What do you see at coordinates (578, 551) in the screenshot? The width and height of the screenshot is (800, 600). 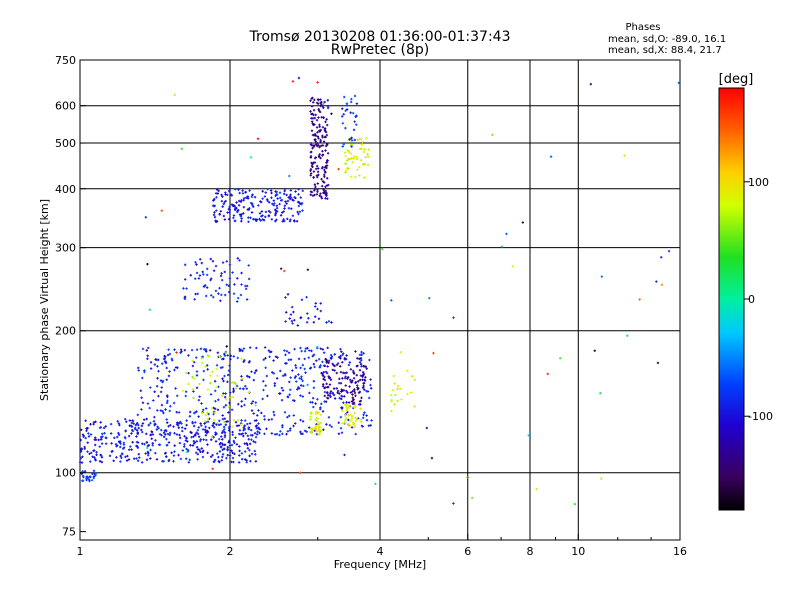 I see `x-tick-label: 10` at bounding box center [578, 551].